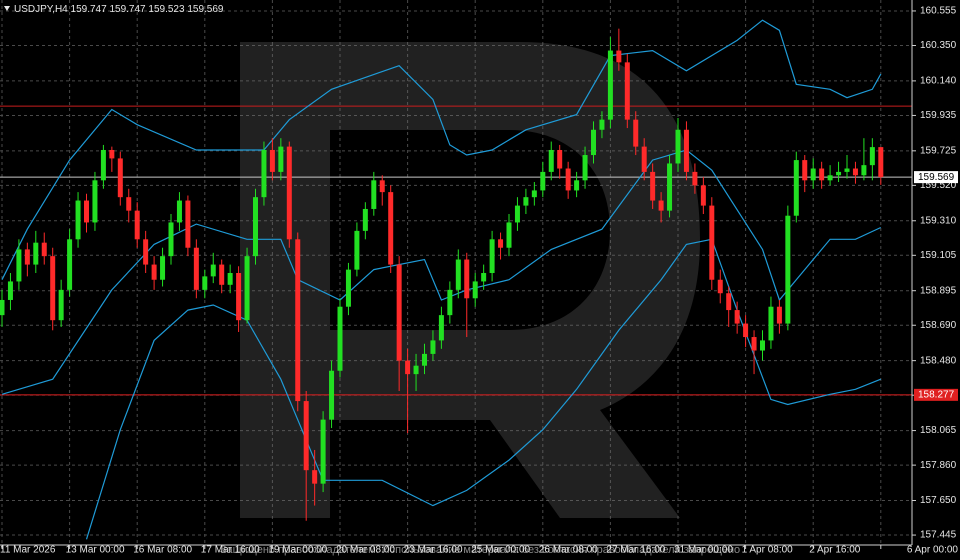 The width and height of the screenshot is (960, 560). I want to click on x-tick-label: 17 Mar 16:00, so click(230, 550).